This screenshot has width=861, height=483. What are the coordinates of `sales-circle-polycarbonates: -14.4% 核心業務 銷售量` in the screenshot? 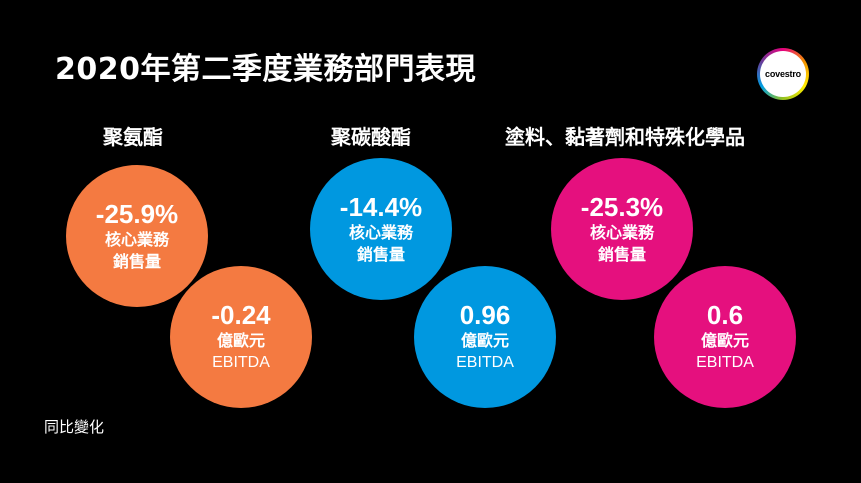 It's located at (381, 229).